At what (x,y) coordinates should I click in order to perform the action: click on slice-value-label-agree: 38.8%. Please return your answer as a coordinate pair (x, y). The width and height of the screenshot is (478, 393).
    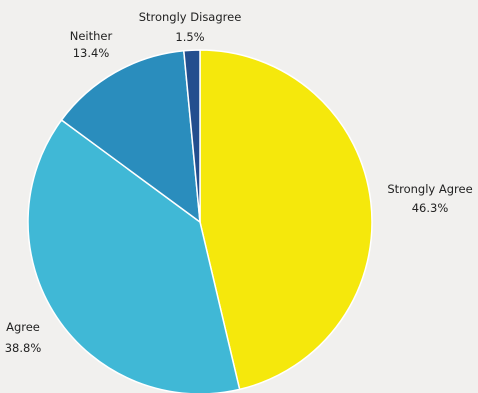
    Looking at the image, I should click on (23, 348).